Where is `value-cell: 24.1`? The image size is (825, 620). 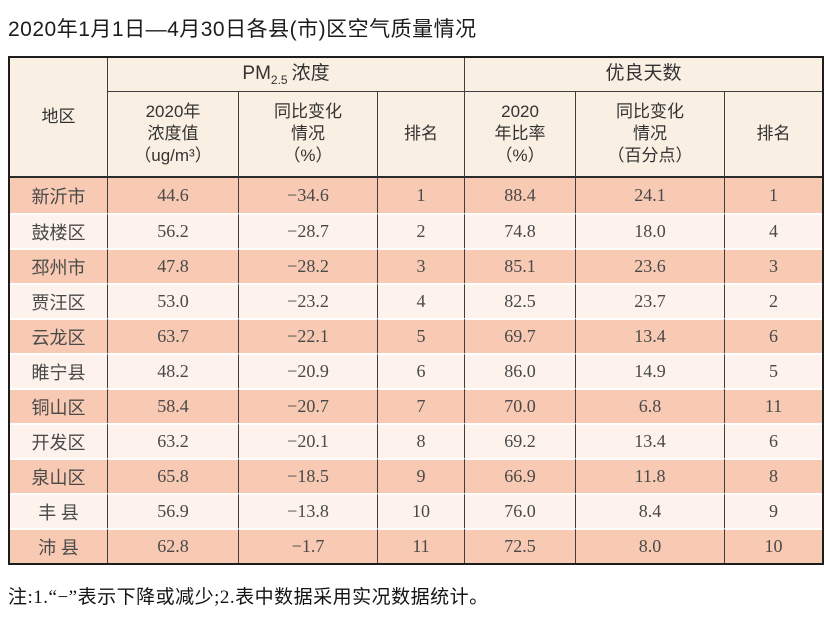
value-cell: 24.1 is located at coordinates (651, 195).